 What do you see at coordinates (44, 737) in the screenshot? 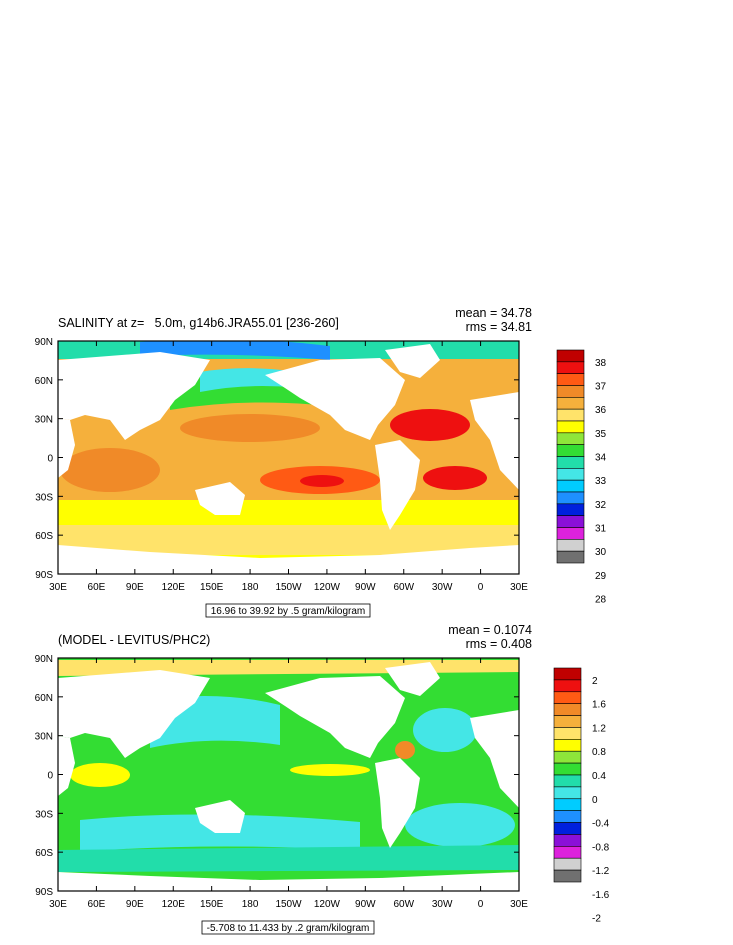
I see `y-tick-label: 30N` at bounding box center [44, 737].